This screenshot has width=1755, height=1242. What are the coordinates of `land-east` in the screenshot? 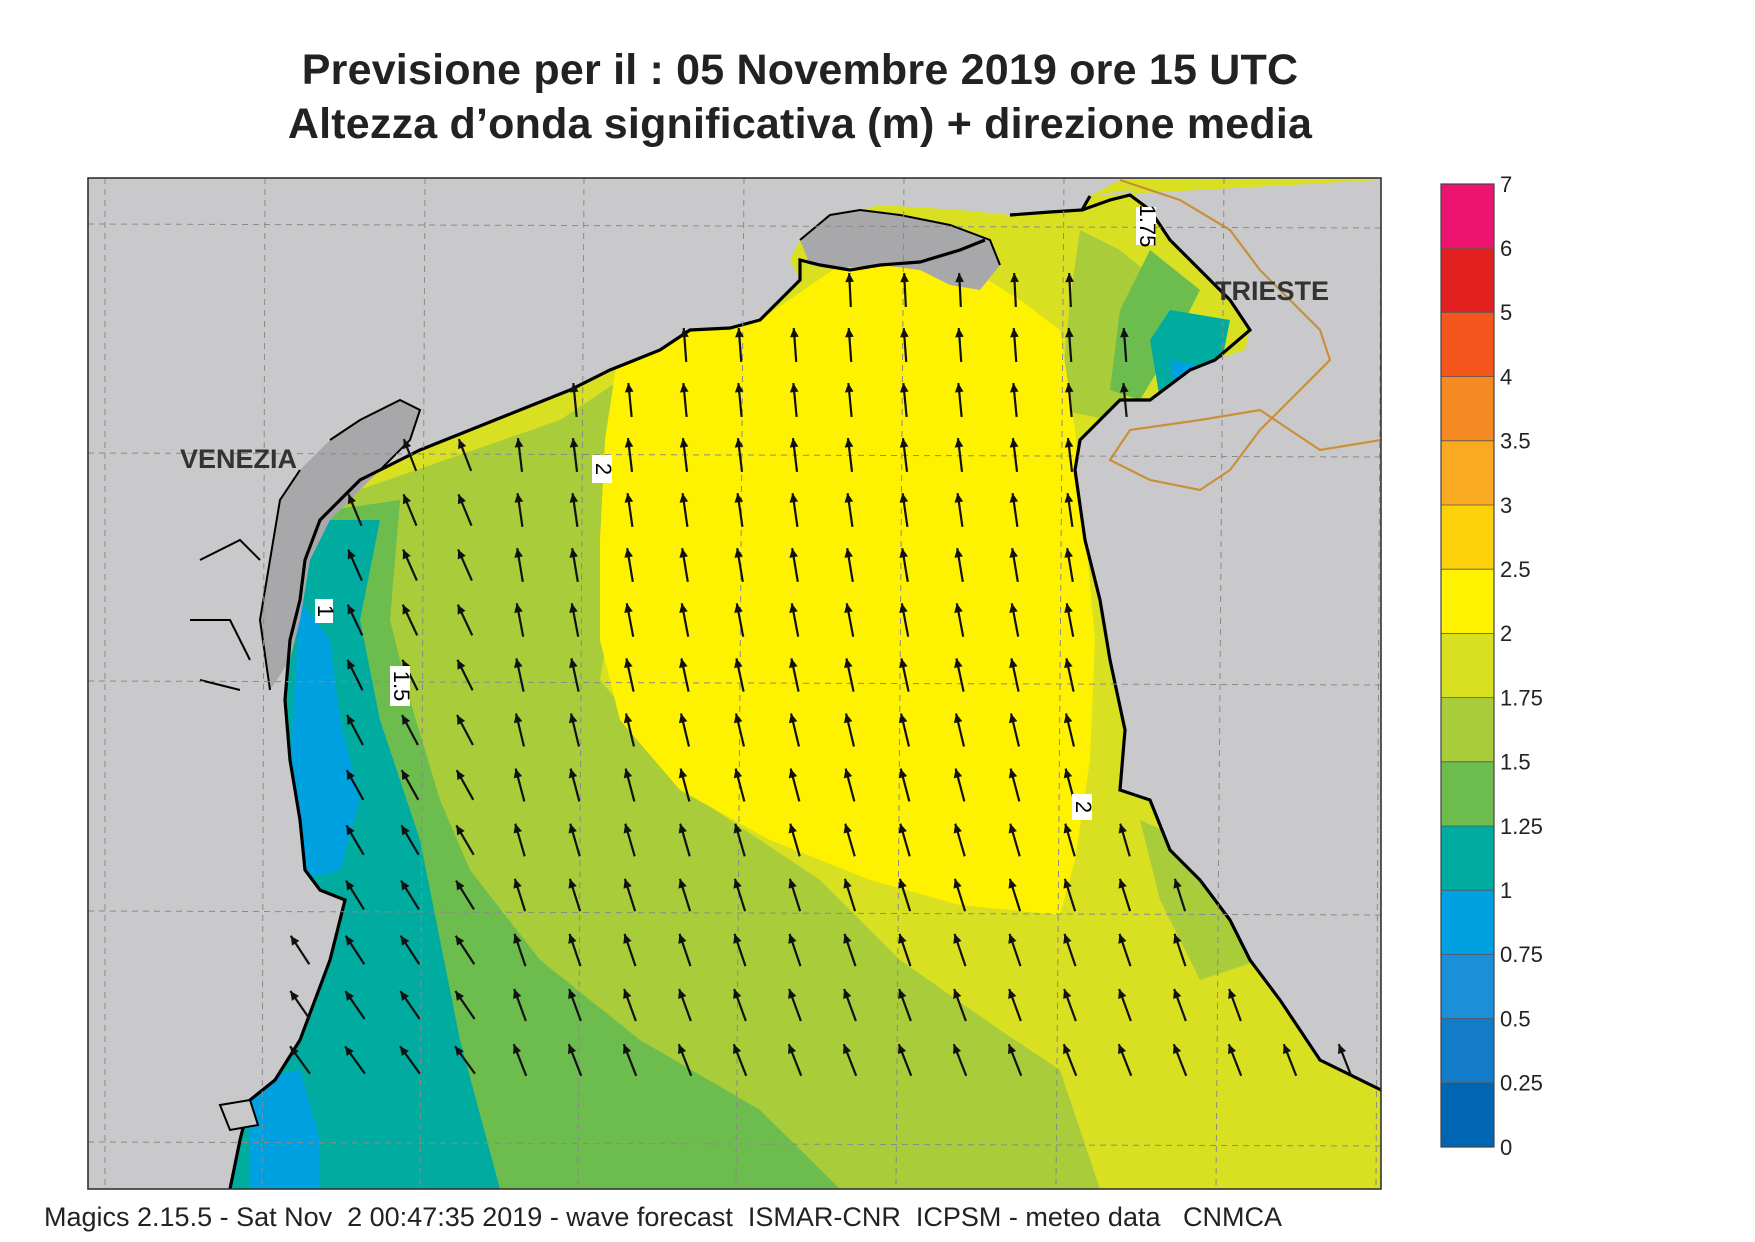 It's located at (1228, 635).